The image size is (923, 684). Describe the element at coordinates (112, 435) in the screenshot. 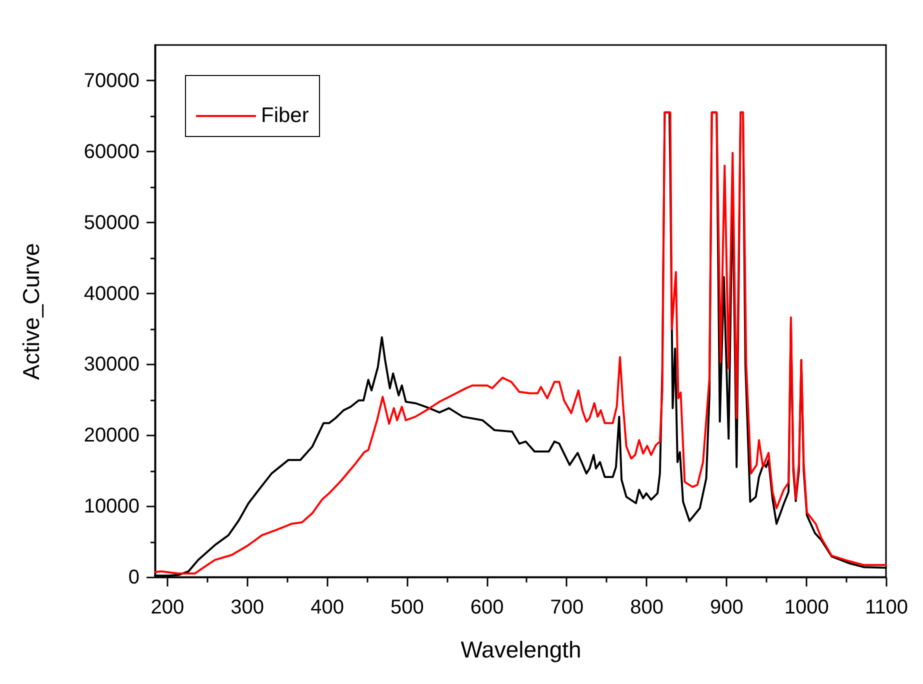

I see `y-tick-label: 20000` at that location.